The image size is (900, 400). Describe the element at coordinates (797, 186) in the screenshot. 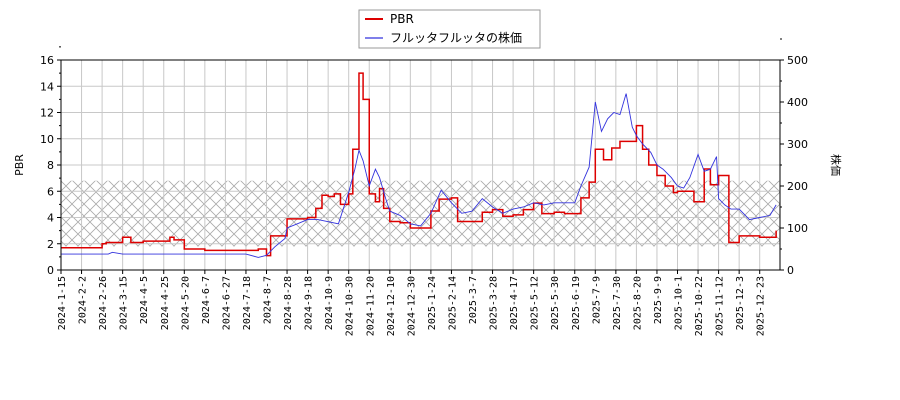

I see `right-axis-tick: 200` at that location.